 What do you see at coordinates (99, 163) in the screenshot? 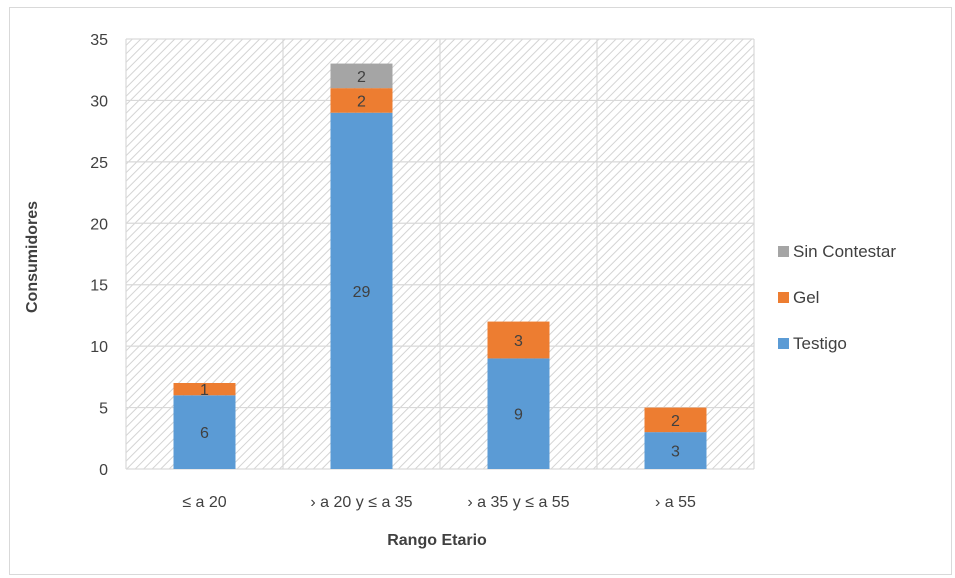
I see `y-tick-label: 25` at bounding box center [99, 163].